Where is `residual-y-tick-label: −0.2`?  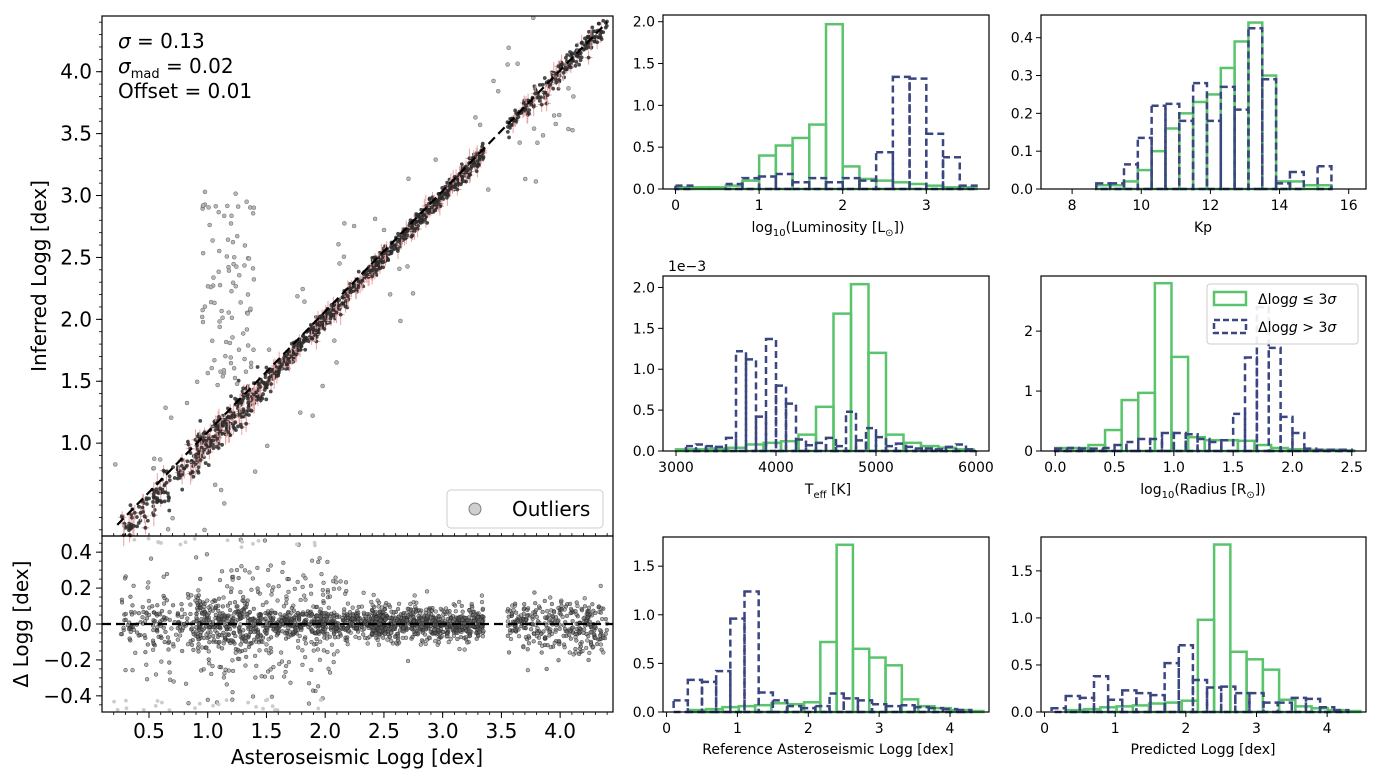
residual-y-tick-label: −0.2 is located at coordinates (67, 660).